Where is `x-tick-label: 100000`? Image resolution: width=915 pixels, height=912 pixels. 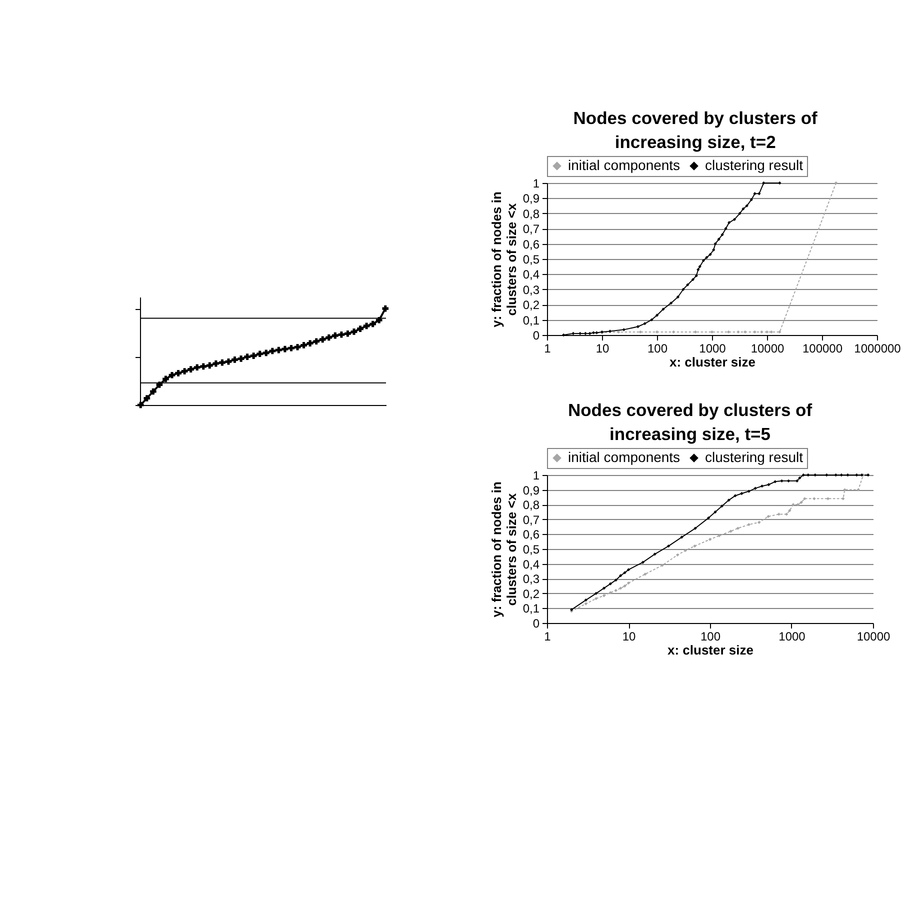 x-tick-label: 100000 is located at coordinates (822, 349).